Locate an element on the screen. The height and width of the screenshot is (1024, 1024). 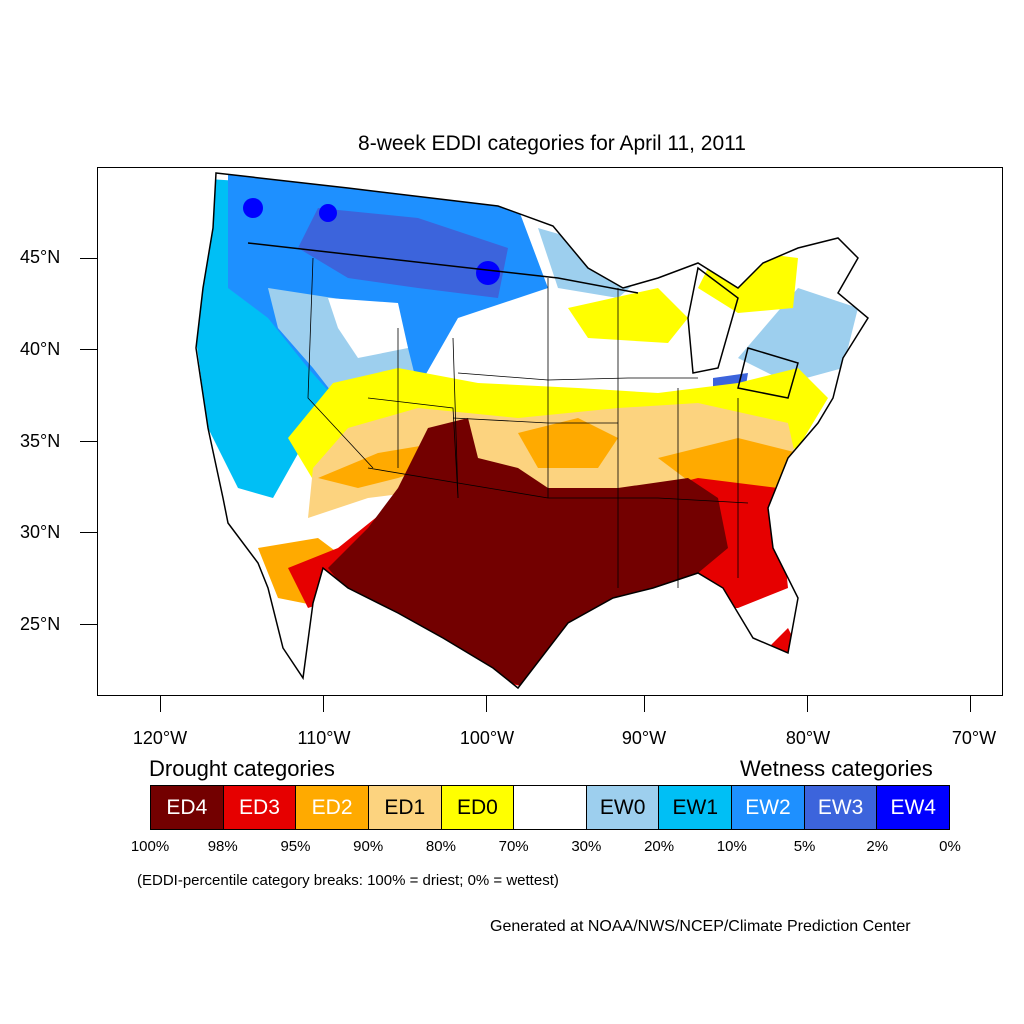
lat-label-45: 45°N is located at coordinates (40, 257).